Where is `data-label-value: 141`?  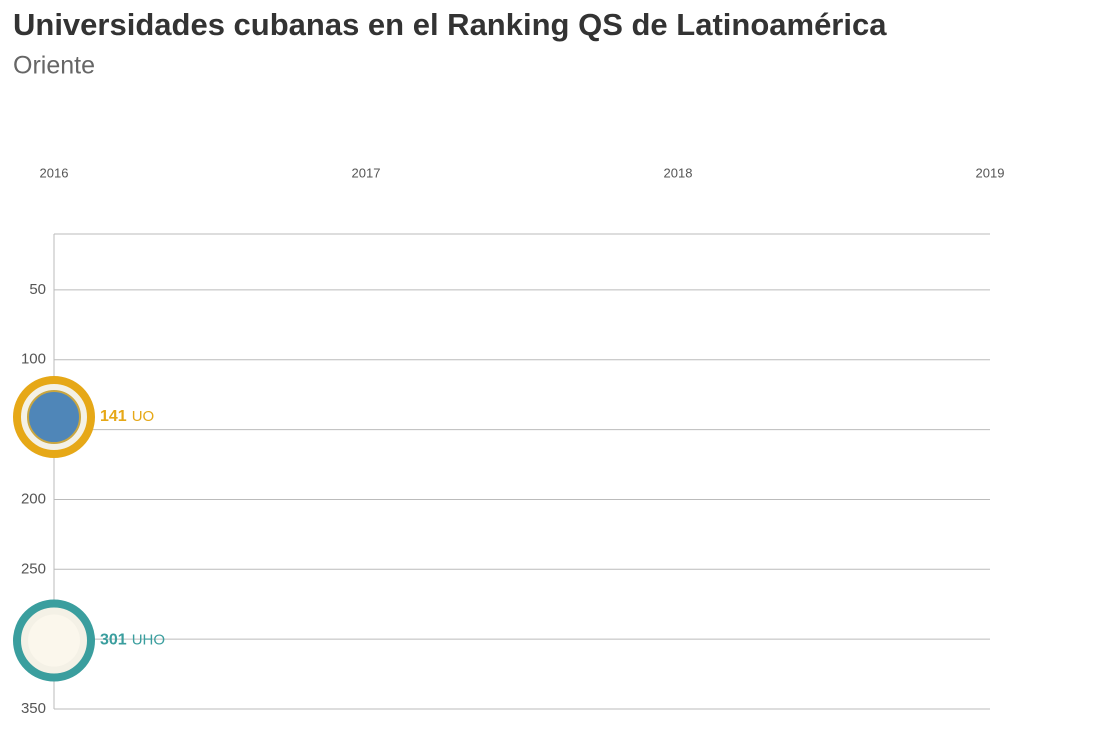
data-label-value: 141 is located at coordinates (113, 416).